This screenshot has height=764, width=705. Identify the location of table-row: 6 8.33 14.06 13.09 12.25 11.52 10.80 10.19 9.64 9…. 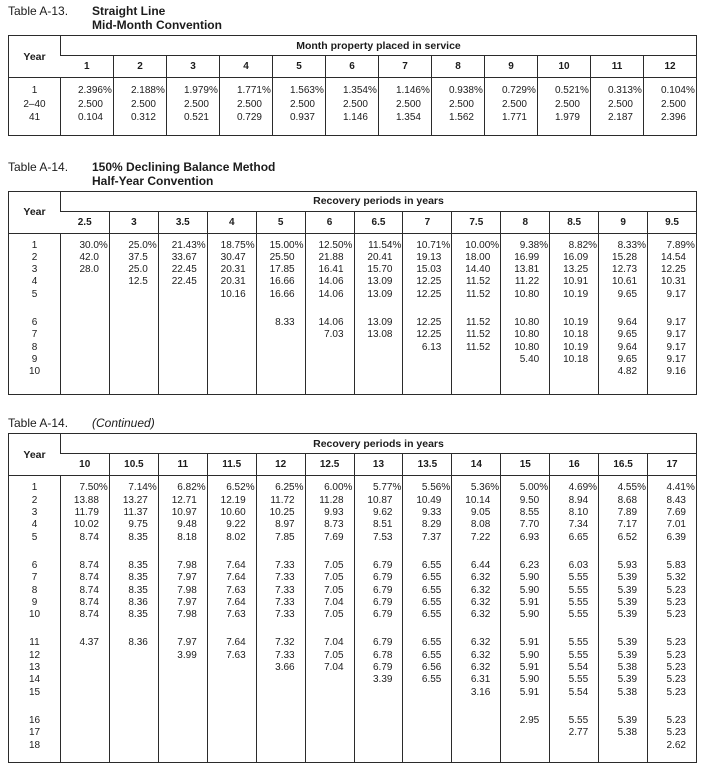
(353, 323).